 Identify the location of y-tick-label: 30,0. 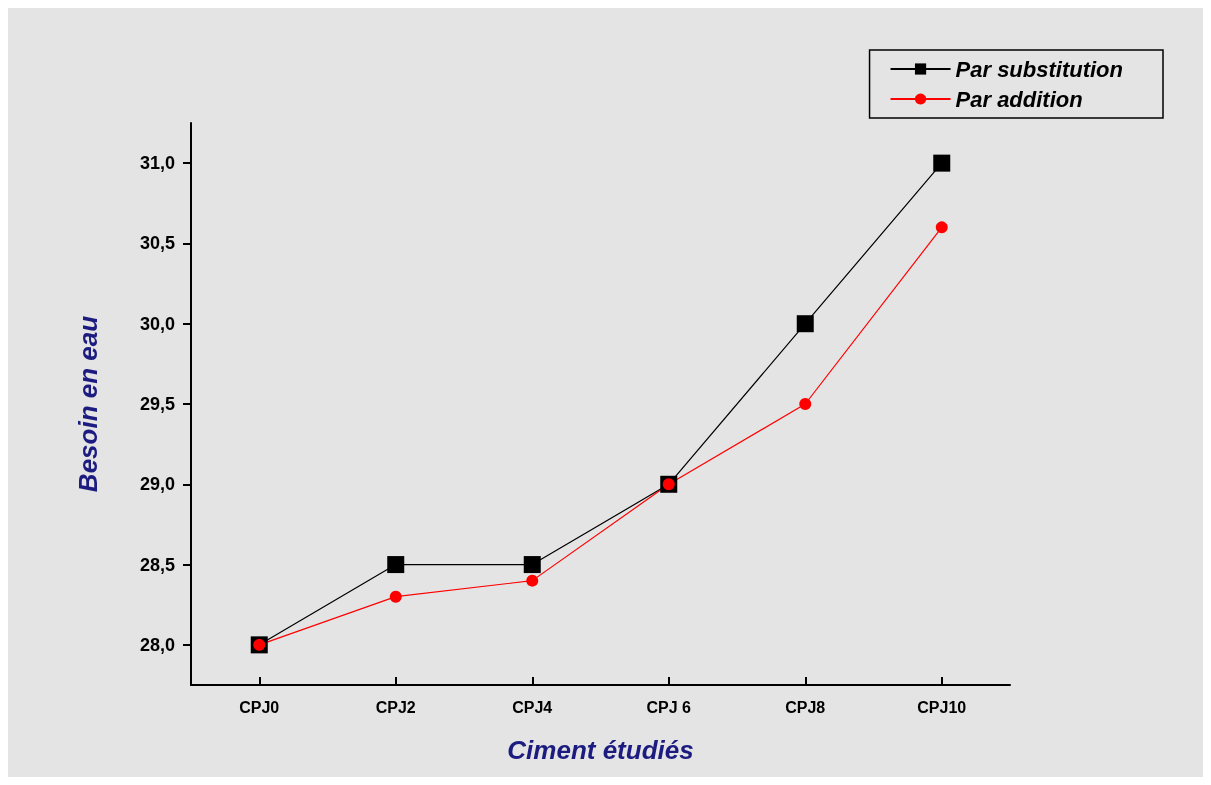
(157, 323).